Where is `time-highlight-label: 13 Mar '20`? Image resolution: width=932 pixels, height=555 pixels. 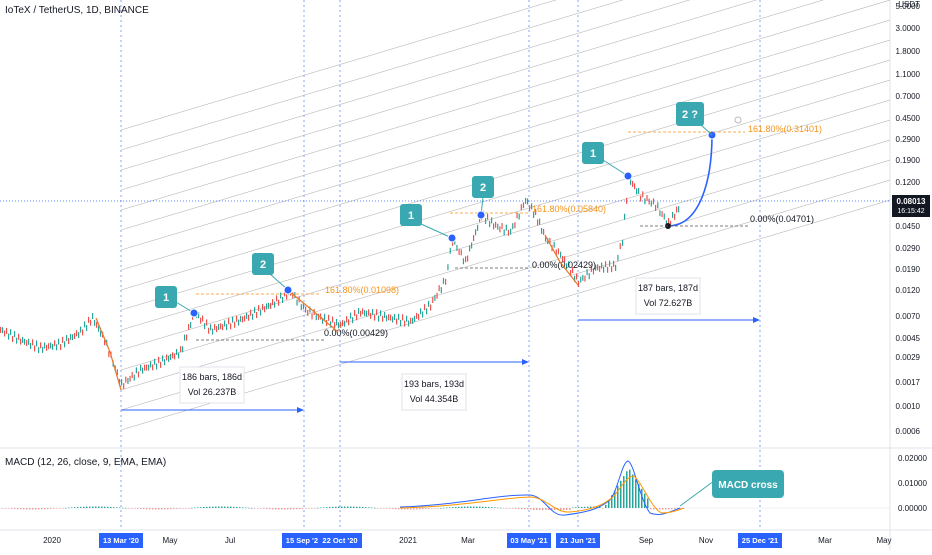
time-highlight-label: 13 Mar '20 is located at coordinates (121, 540).